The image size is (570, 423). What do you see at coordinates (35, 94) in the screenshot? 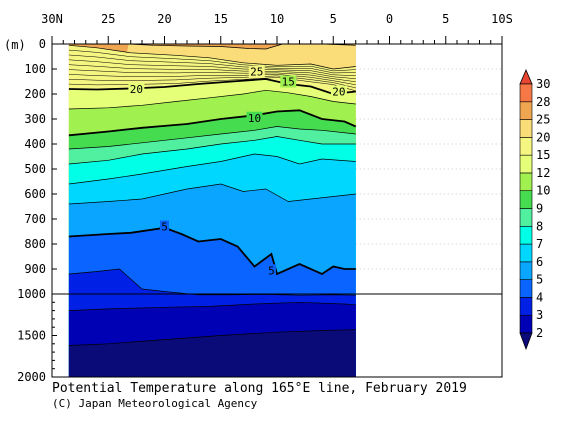
I see `y-tick-label-200: 200` at bounding box center [35, 94].